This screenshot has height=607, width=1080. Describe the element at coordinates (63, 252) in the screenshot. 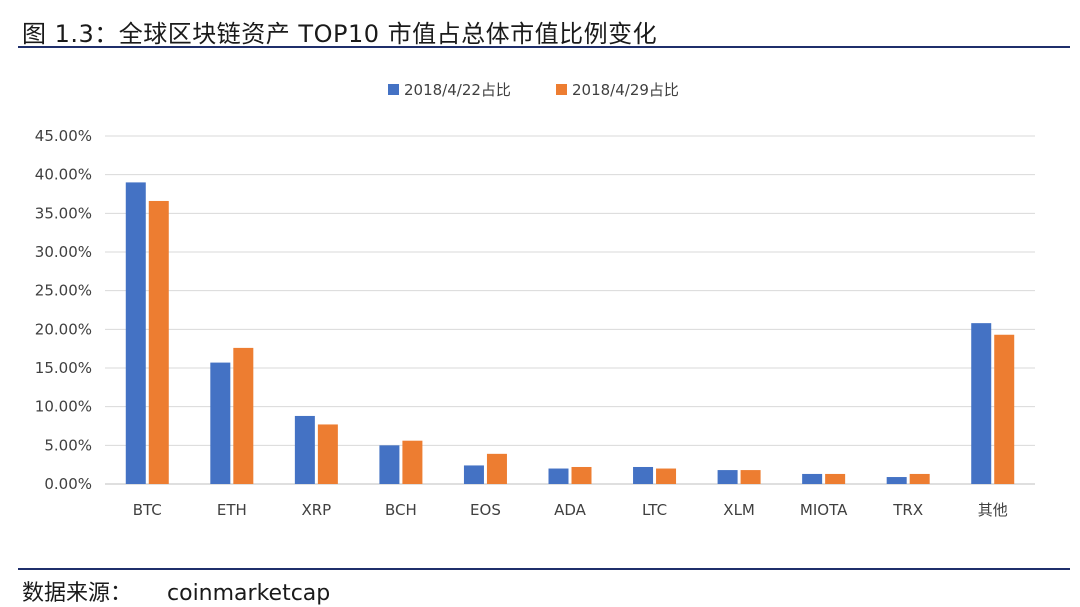

I see `y-tick-label: 30.00%` at that location.